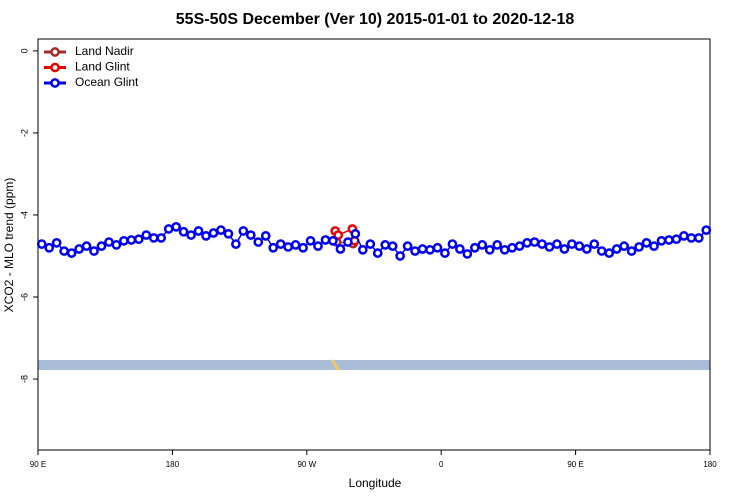  I want to click on y-tick-label: -4, so click(24, 215).